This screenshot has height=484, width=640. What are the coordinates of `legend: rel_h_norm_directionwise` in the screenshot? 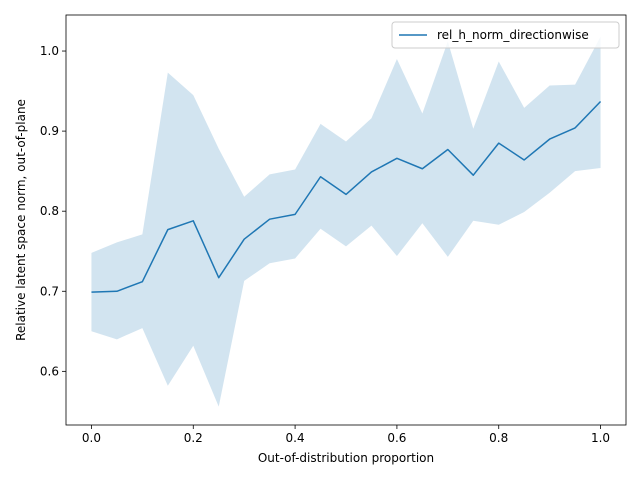 It's located at (505, 35).